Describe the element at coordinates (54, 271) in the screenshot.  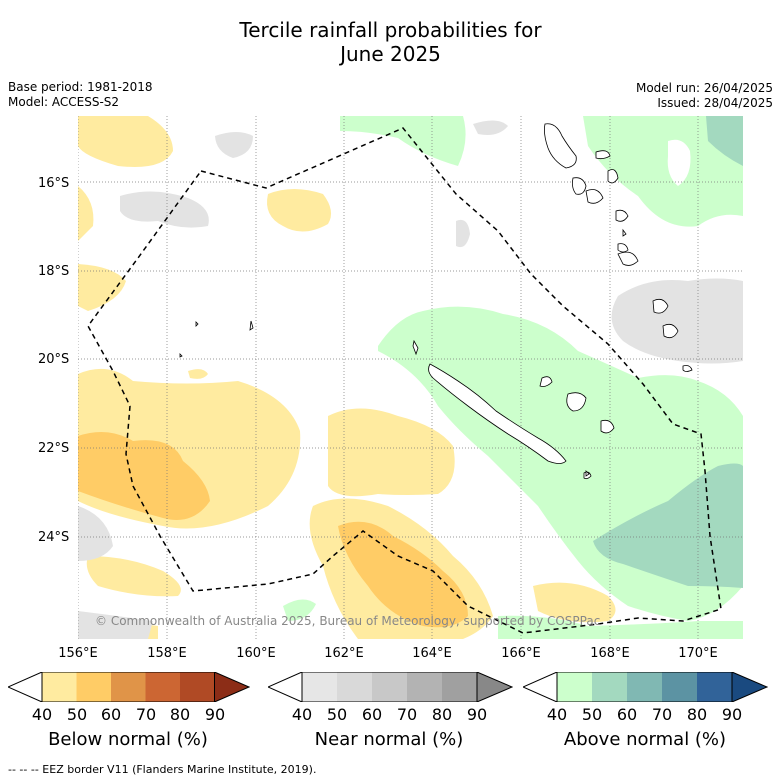
I see `lat-label-18s: 18°S` at that location.